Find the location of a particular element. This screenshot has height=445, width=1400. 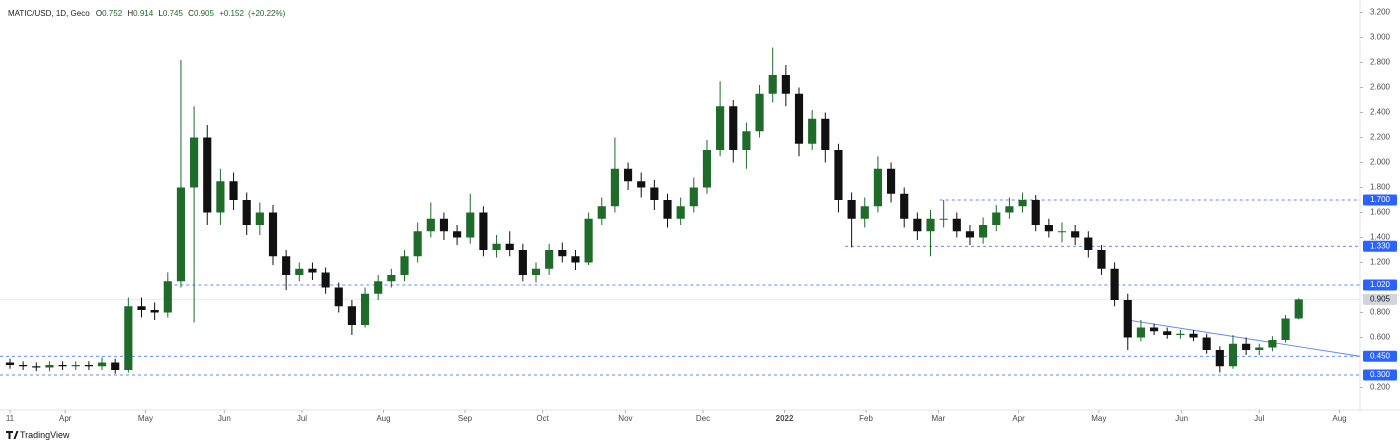

symbol: MATIC/USD, 1D, Geco is located at coordinates (49, 13).